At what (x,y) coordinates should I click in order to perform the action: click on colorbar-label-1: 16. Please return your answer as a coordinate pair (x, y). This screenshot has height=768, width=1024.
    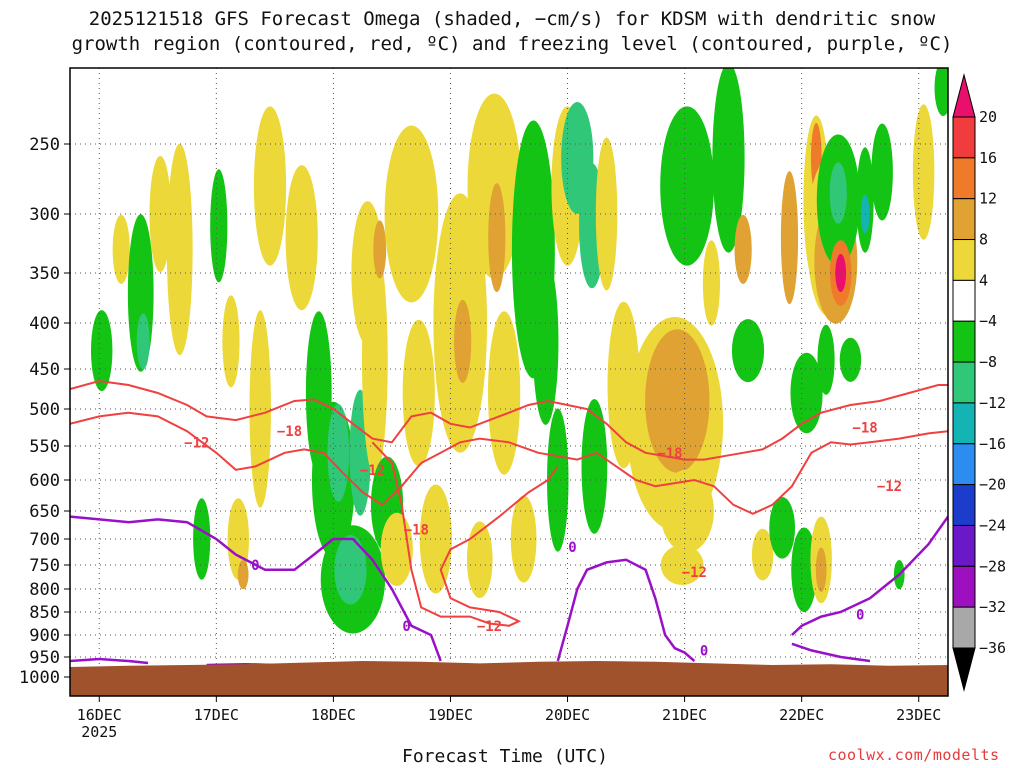
    Looking at the image, I should click on (988, 158).